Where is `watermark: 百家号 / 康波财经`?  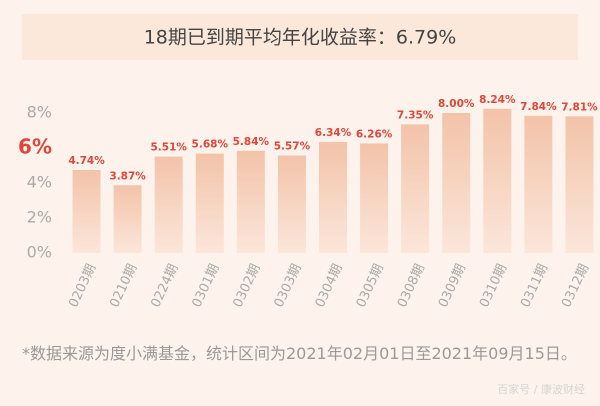 watermark: 百家号 / 康波财经 is located at coordinates (541, 389).